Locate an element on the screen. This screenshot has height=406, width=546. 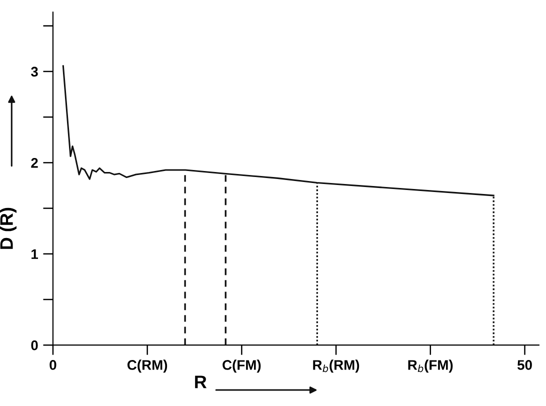
x-tick-label: 50 is located at coordinates (524, 365).